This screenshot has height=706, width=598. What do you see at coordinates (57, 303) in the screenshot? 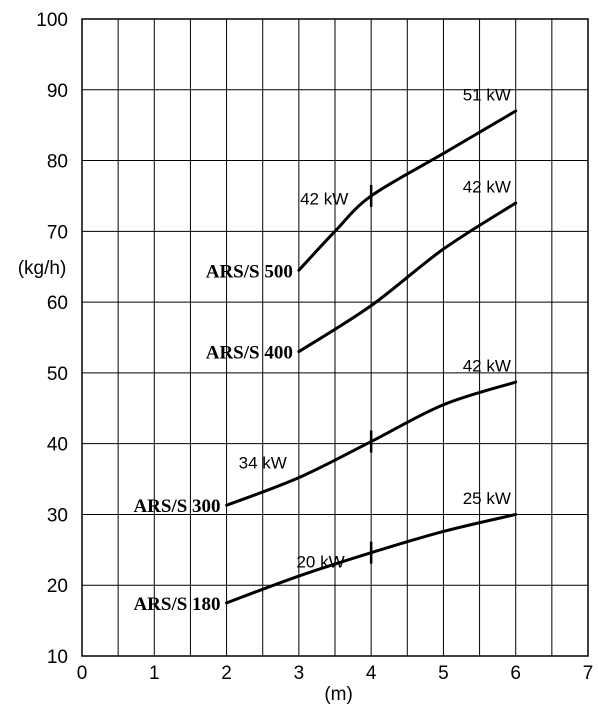
I see `y-tick-label: 60` at bounding box center [57, 303].